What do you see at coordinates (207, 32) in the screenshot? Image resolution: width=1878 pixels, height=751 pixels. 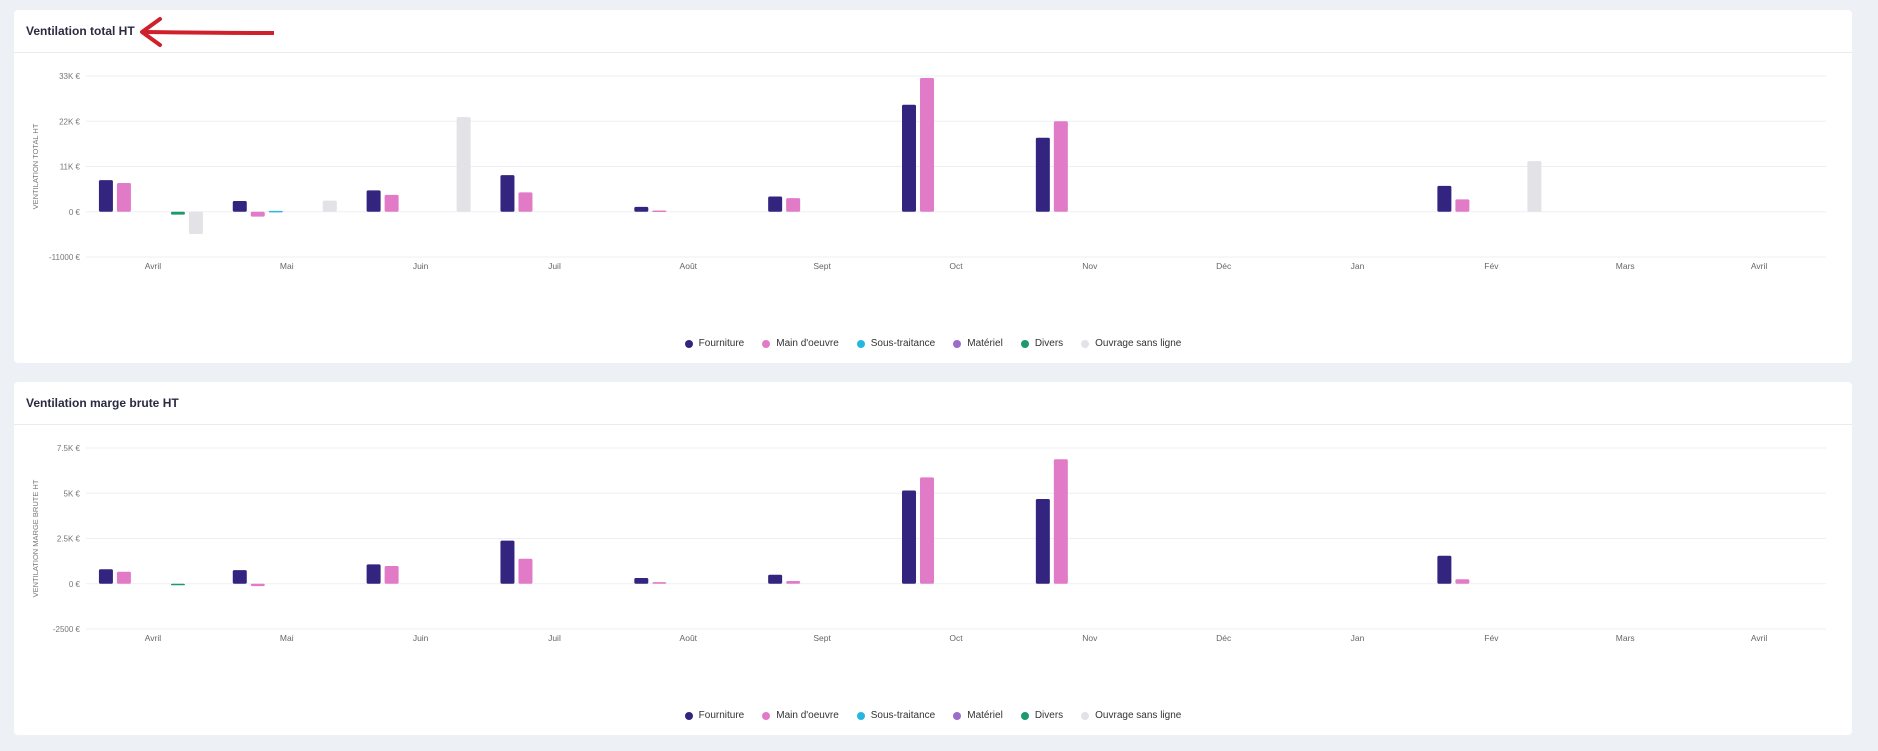 I see `annotation-arrow-icon` at bounding box center [207, 32].